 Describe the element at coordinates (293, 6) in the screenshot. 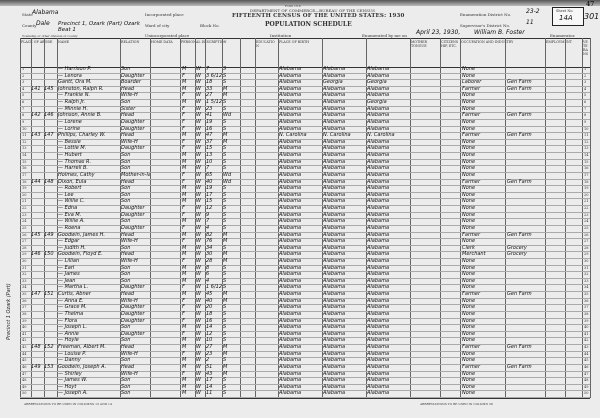

I see `form-number: Form 15-6` at that location.